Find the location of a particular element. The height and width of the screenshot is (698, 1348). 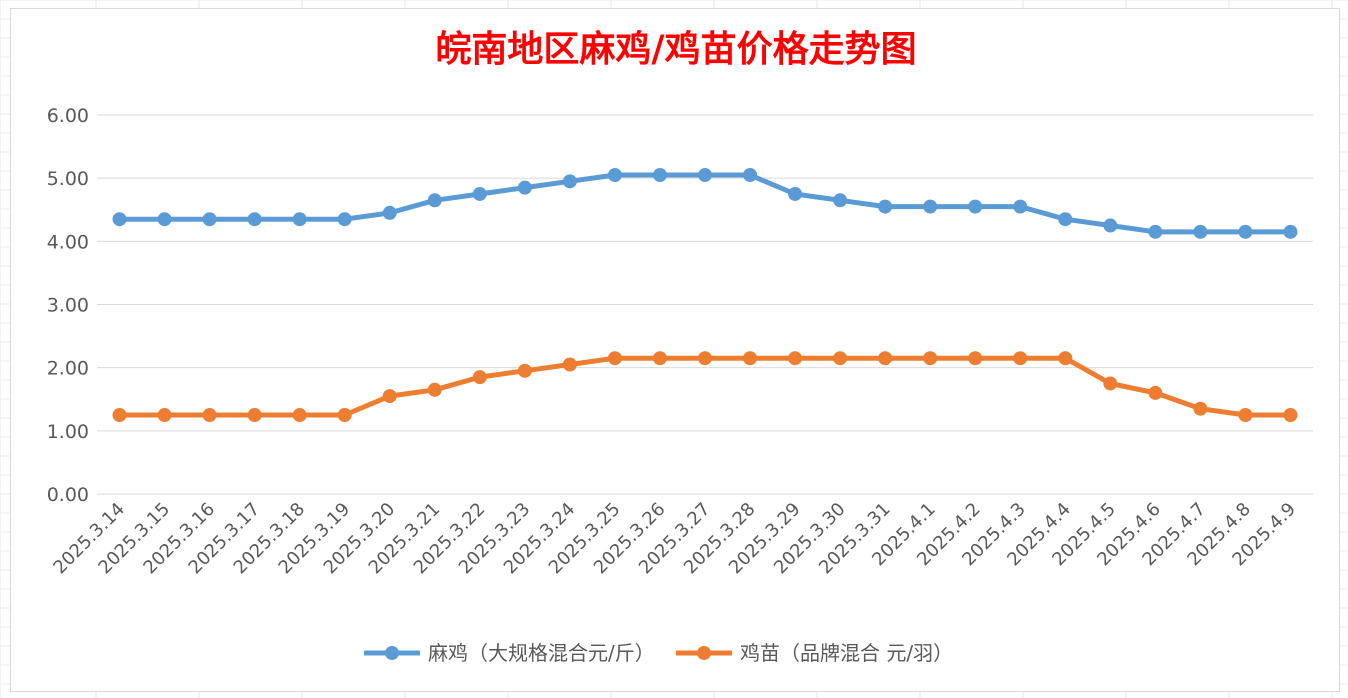

legend-label: 鸡苗（品牌混合 元/羽） is located at coordinates (846, 653).